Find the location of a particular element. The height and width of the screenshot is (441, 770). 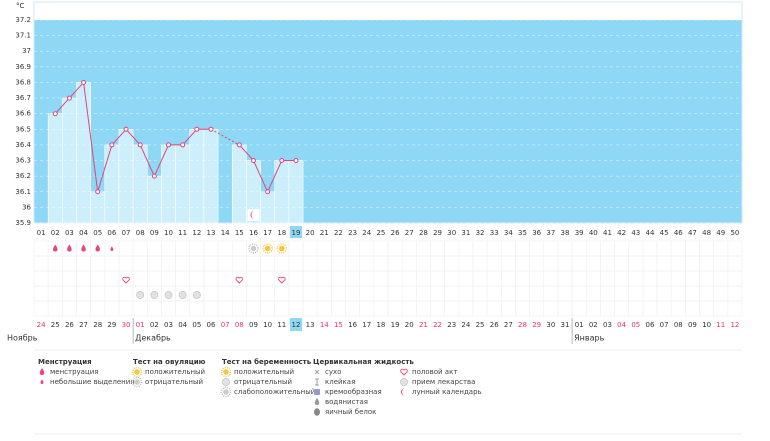

date-label: 04 is located at coordinates (182, 325).